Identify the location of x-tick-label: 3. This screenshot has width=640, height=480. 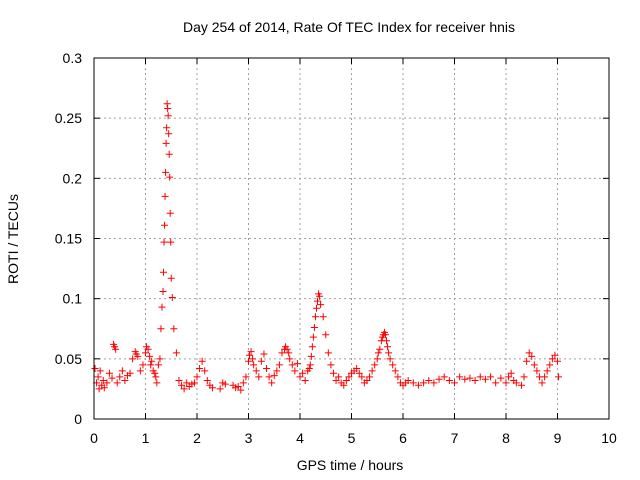
(249, 438).